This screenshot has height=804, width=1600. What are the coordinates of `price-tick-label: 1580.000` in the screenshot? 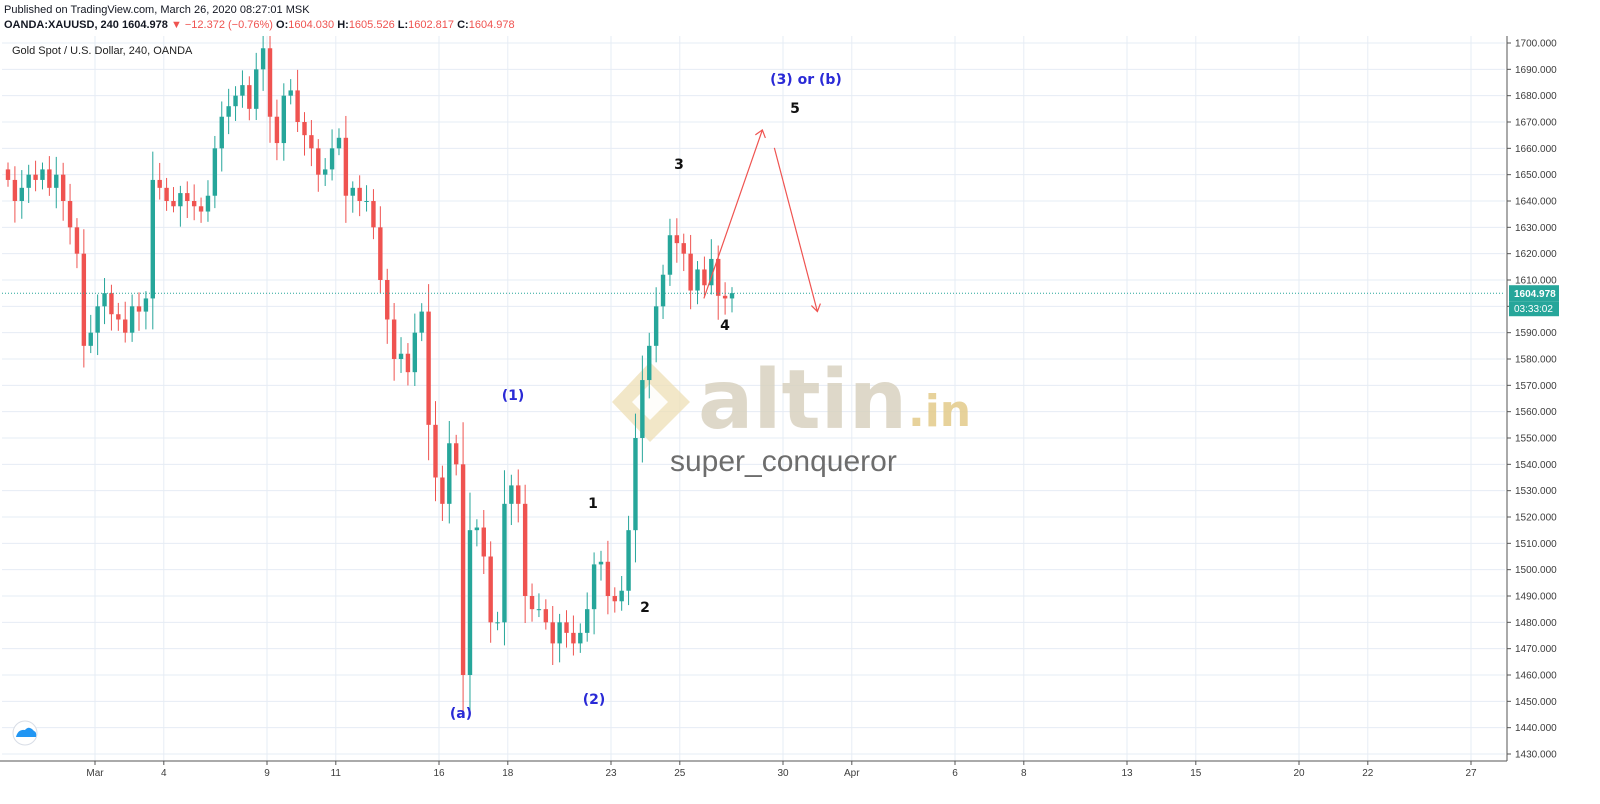 It's located at (1536, 360).